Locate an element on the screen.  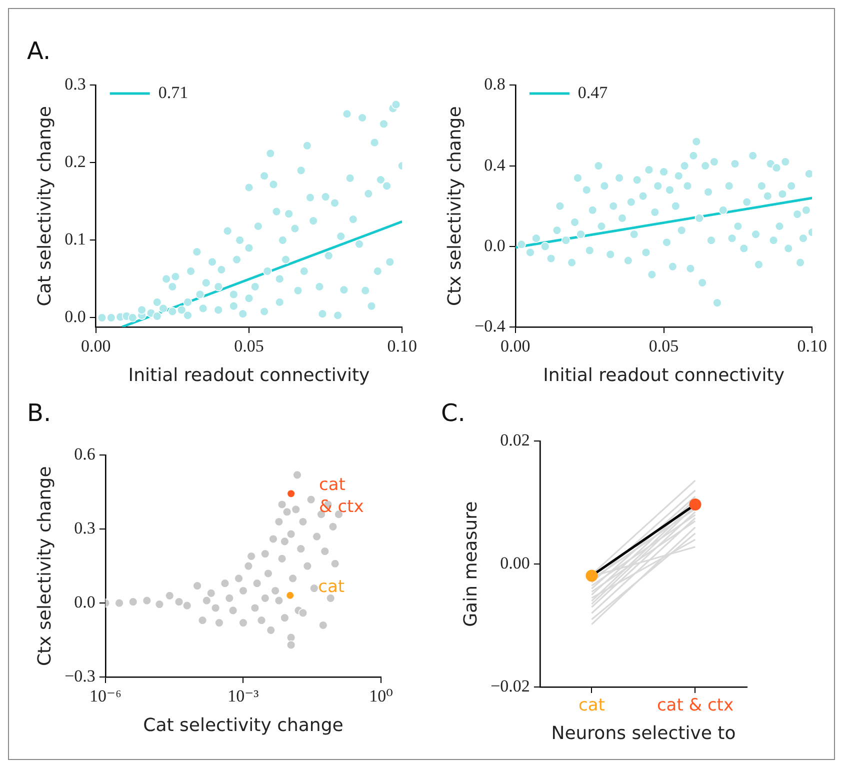
chart-title: C. is located at coordinates (453, 413).